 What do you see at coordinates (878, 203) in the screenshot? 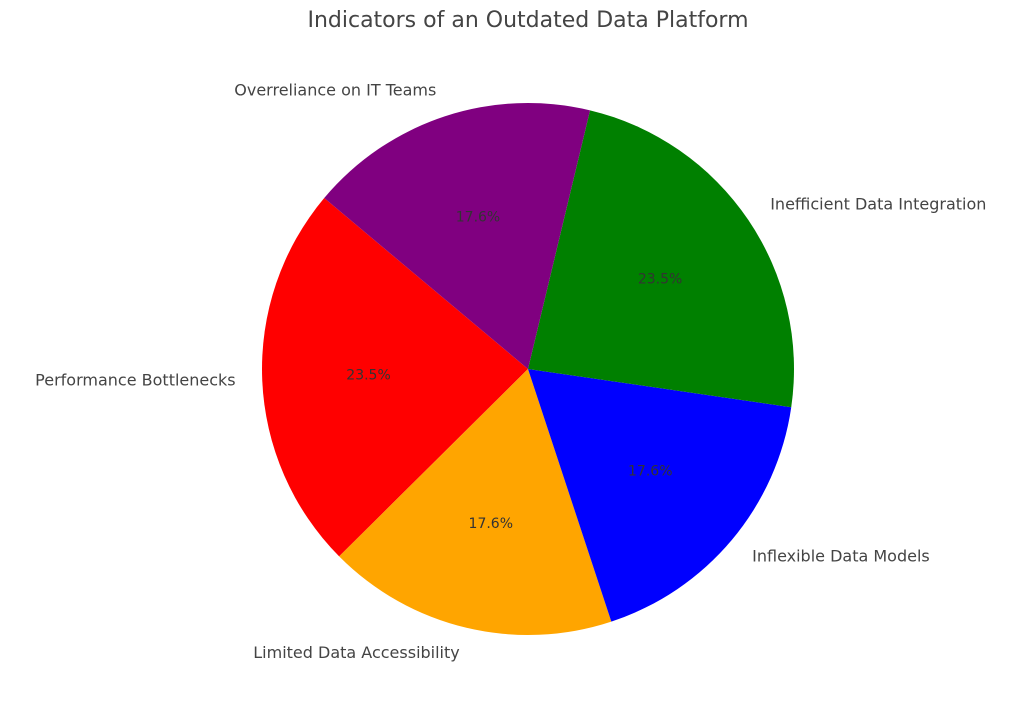
I see `slice-label: Inefficient Data Integration` at bounding box center [878, 203].